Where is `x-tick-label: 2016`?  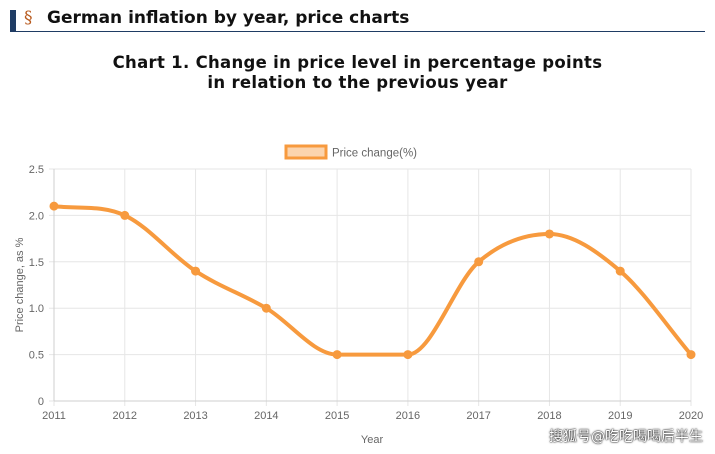
x-tick-label: 2016 is located at coordinates (408, 416).